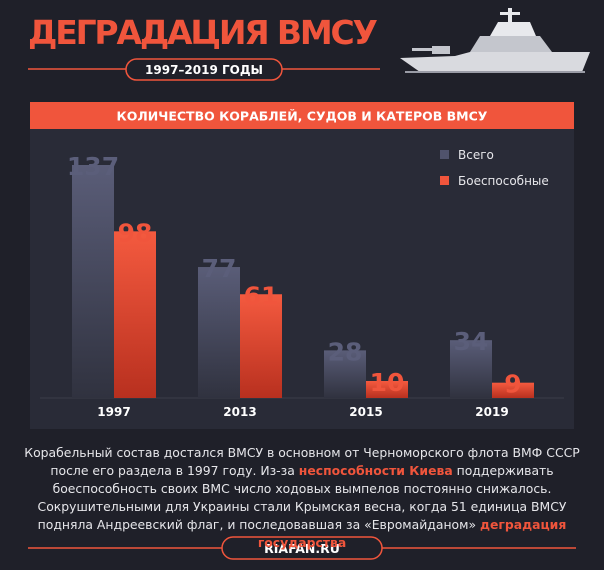  I want to click on value-label: 10, so click(387, 382).